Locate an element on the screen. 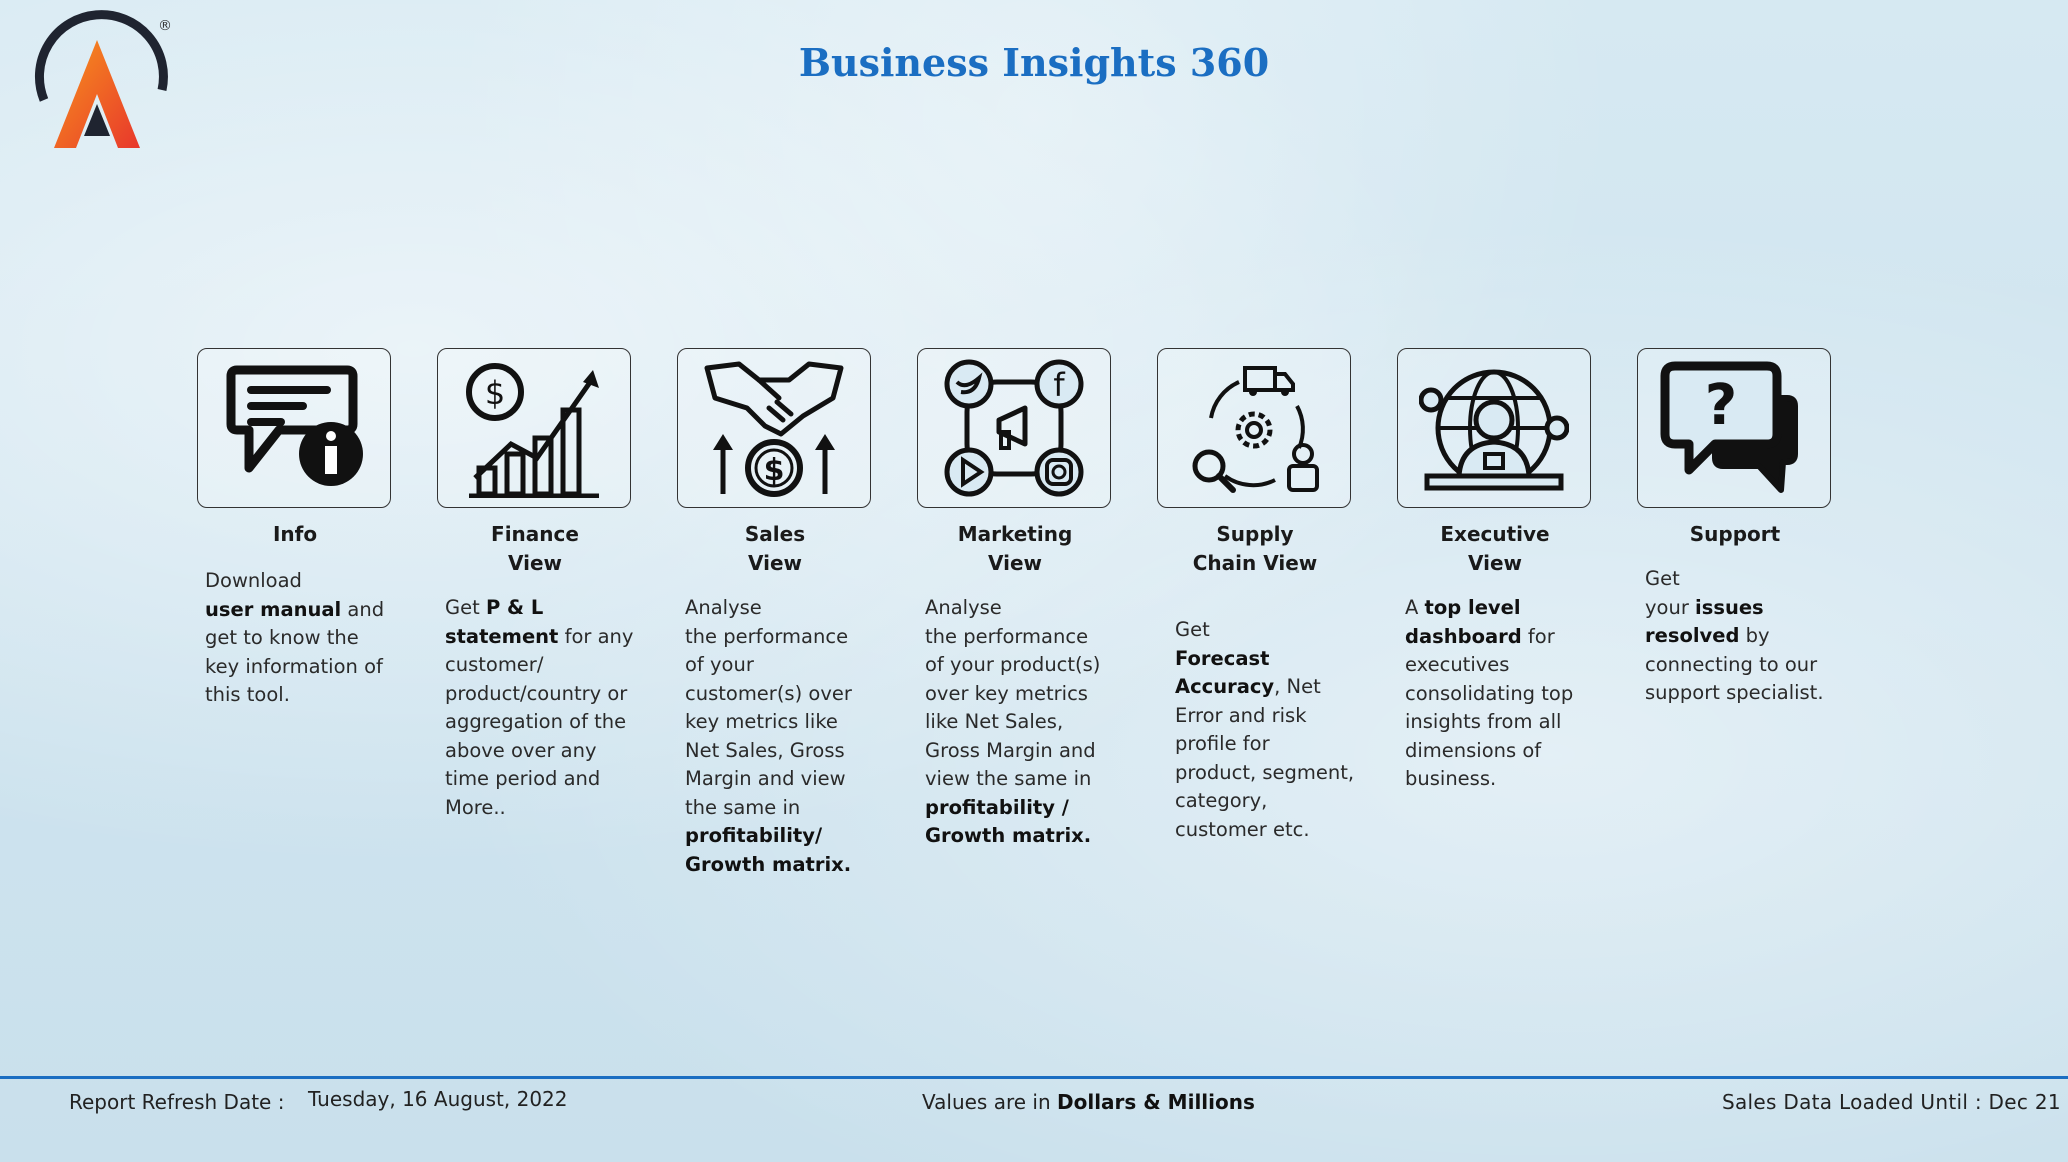 The width and height of the screenshot is (2068, 1162). refresh-label: Report Refresh Date : is located at coordinates (177, 1102).